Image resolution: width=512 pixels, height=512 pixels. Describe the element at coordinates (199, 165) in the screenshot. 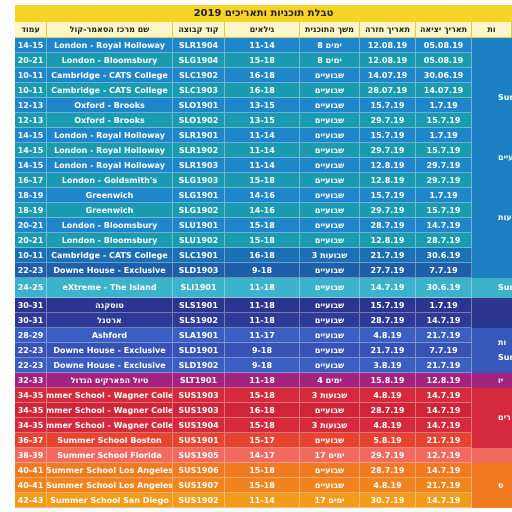

I see `table-cell: SLR1903` at that location.